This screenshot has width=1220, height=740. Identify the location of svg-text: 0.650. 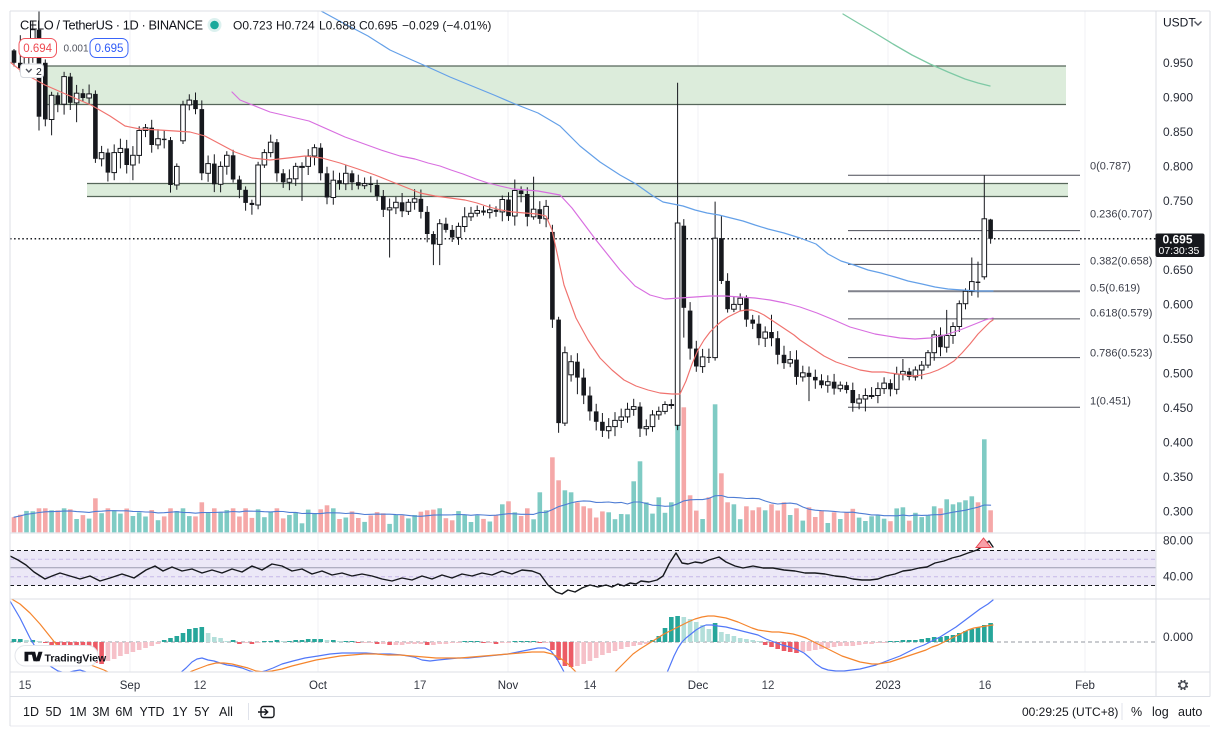
(1178, 270).